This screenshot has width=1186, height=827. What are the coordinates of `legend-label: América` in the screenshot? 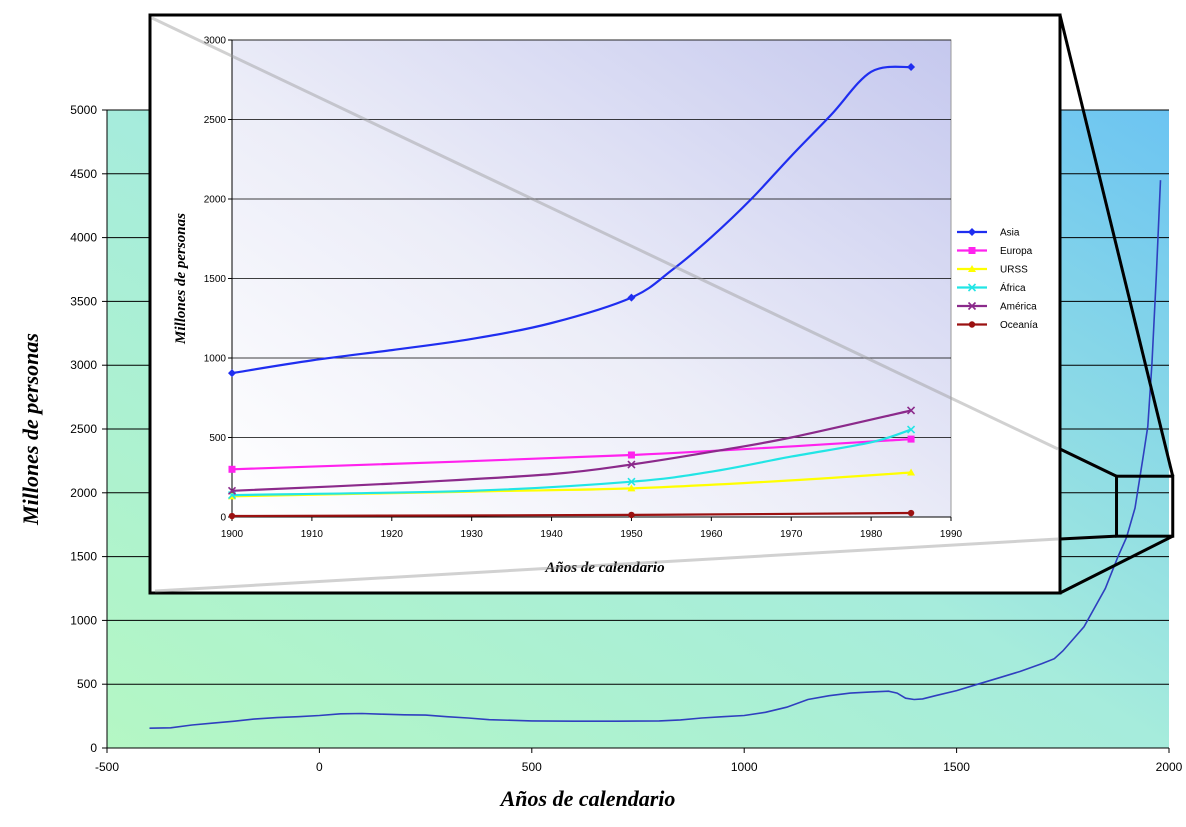 It's located at (1018, 307).